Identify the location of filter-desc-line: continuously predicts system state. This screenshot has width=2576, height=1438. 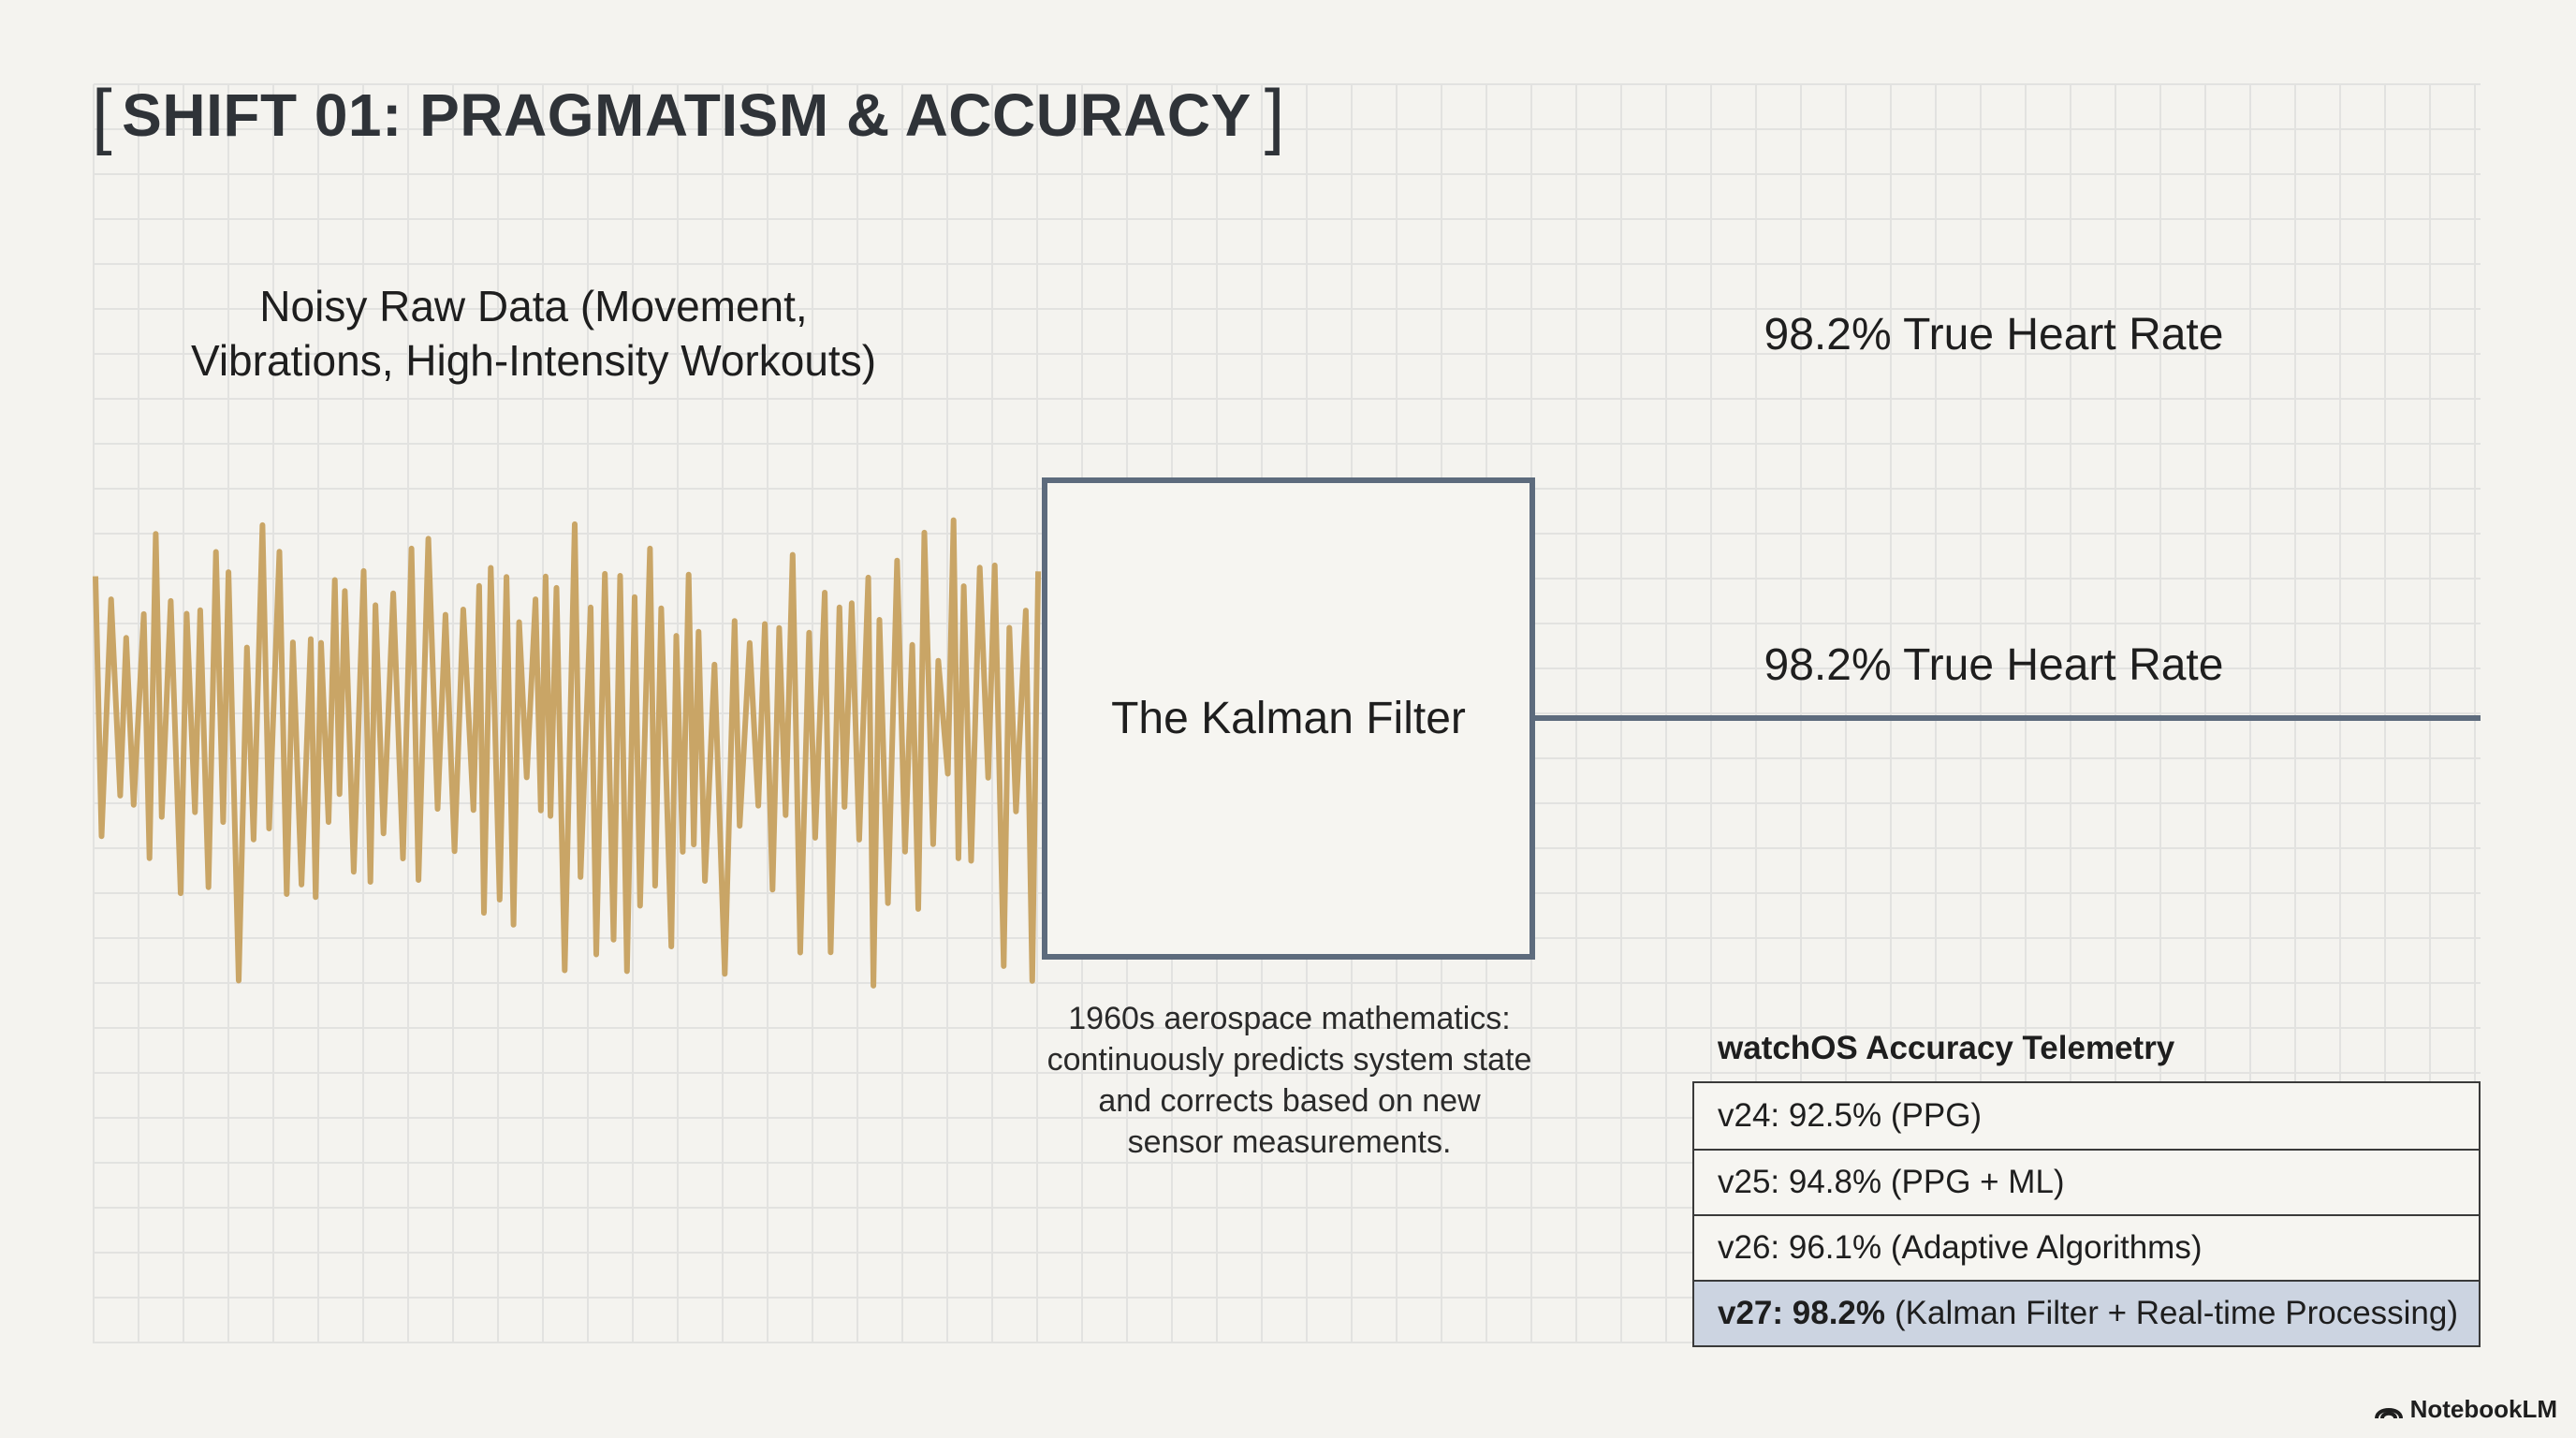
(1289, 1060).